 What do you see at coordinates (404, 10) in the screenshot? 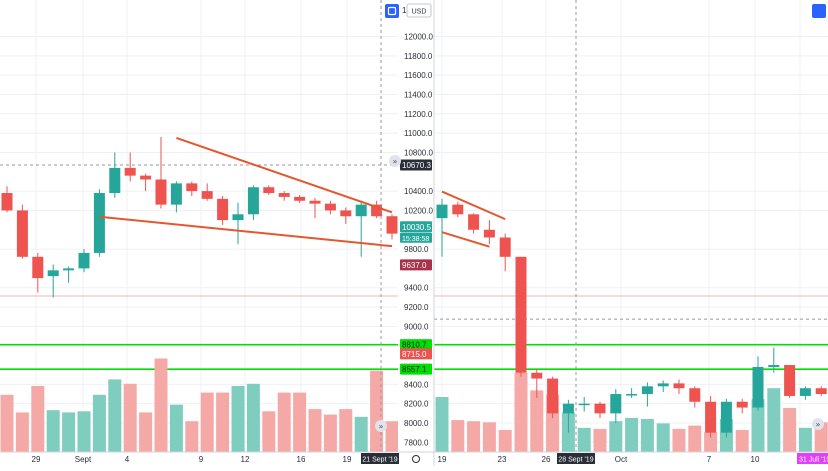
I see `scale-label: 1` at bounding box center [404, 10].